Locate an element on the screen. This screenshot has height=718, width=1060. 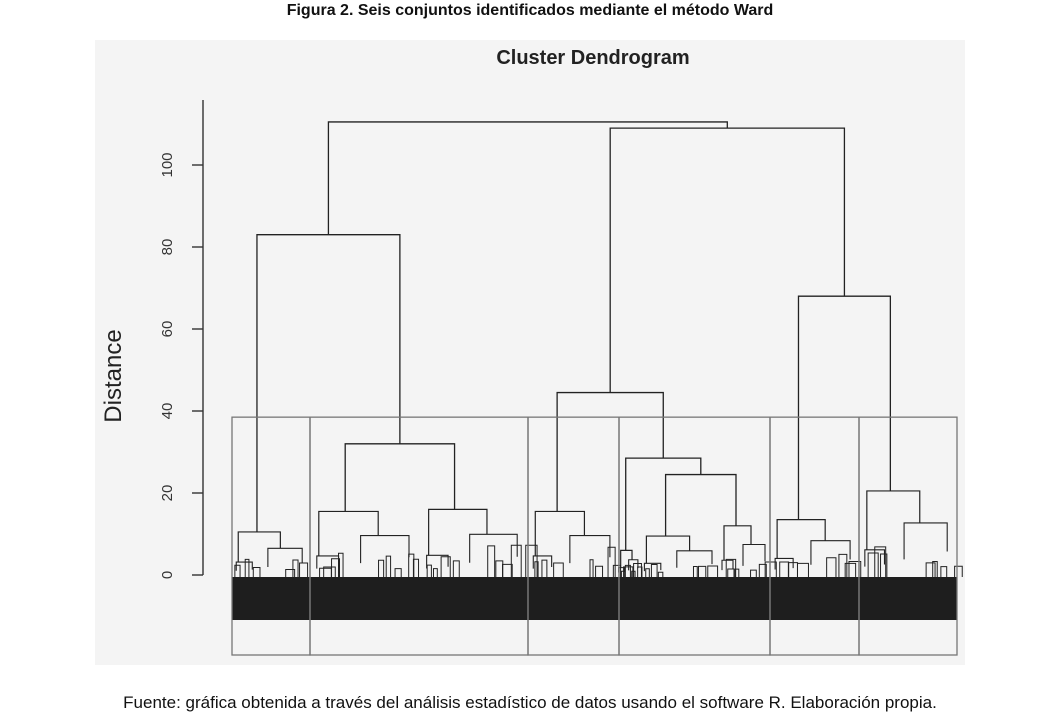
y-tick-label: 0 is located at coordinates (167, 575).